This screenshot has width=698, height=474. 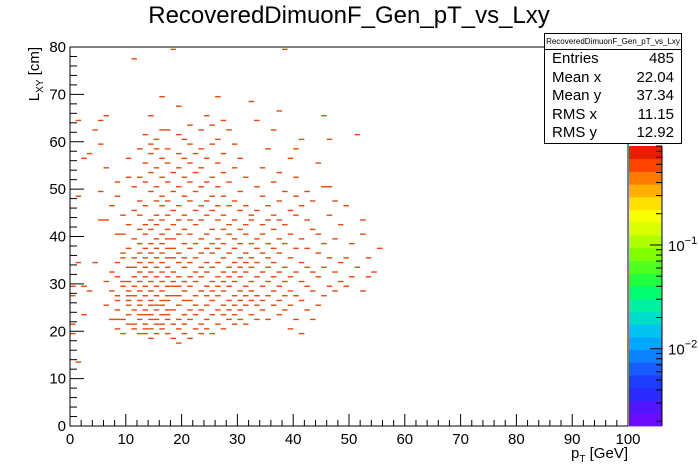 What do you see at coordinates (62, 426) in the screenshot?
I see `y-tick-label: 0` at bounding box center [62, 426].